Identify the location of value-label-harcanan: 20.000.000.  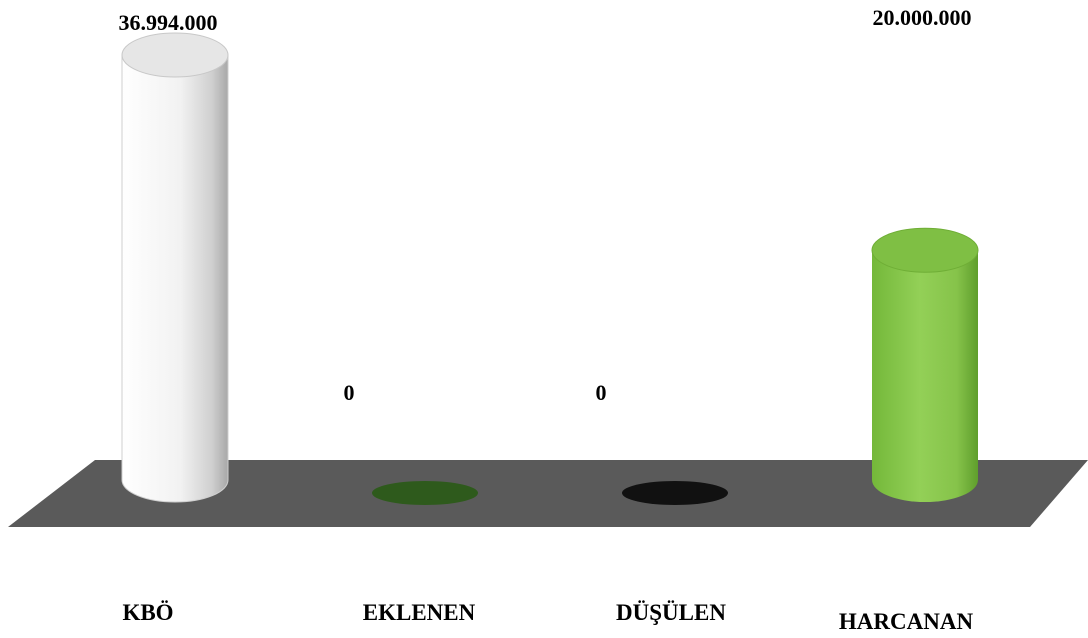
(922, 17).